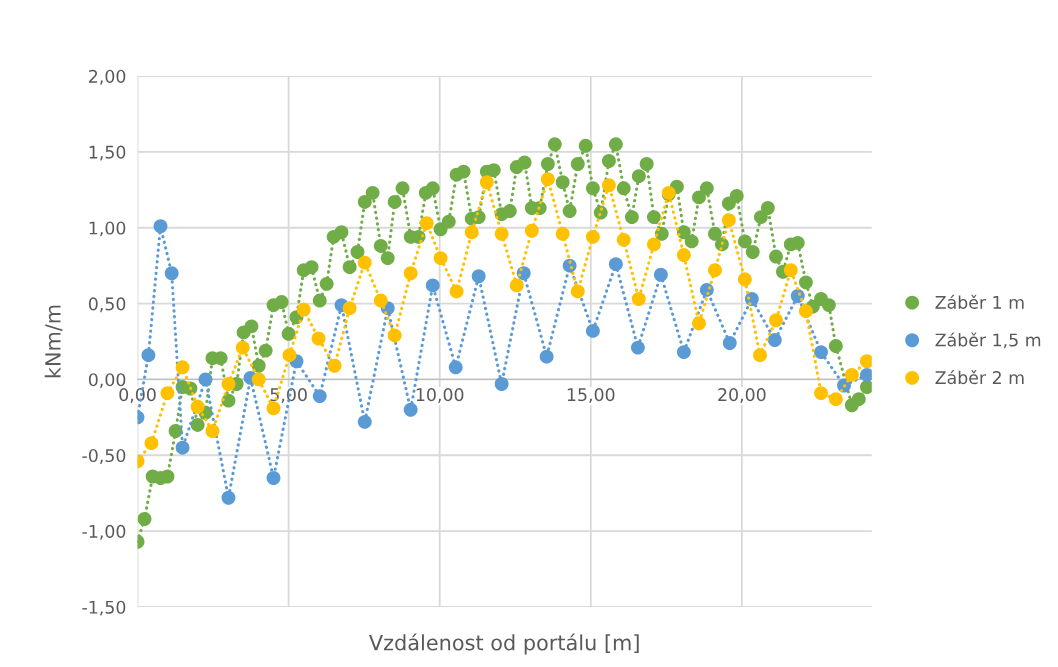 This screenshot has height=667, width=1058. What do you see at coordinates (107, 305) in the screenshot?
I see `y-tick-label: 0,50` at bounding box center [107, 305].